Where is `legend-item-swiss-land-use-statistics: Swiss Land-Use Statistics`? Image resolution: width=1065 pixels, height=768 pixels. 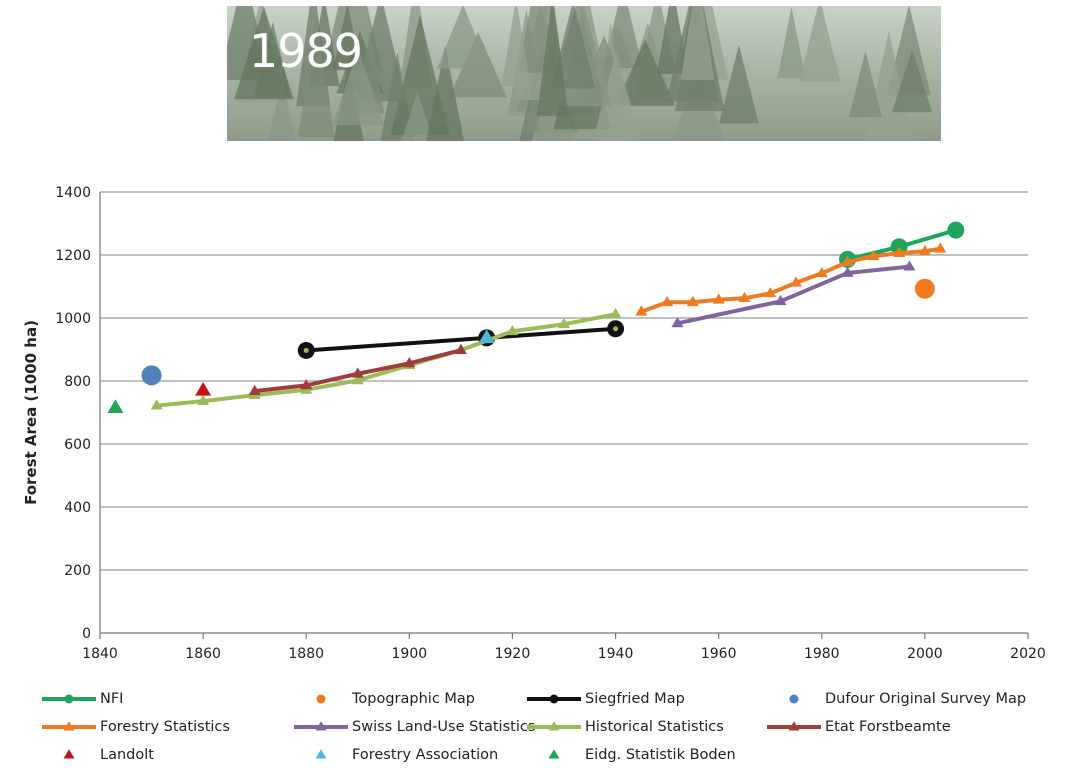
legend-item-swiss-land-use-statistics: Swiss Land-Use Statistics is located at coordinates (413, 727).